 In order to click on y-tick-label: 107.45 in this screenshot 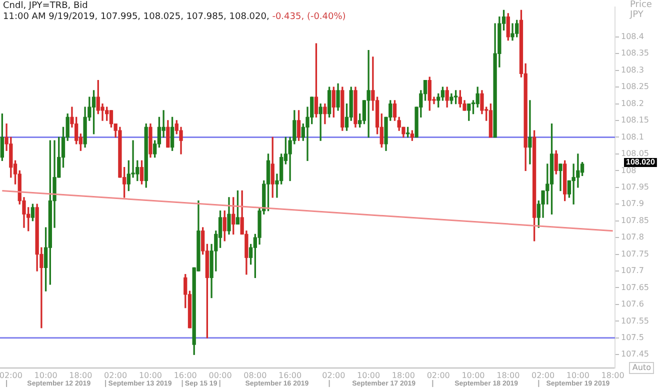, I will do `click(635, 354)`.